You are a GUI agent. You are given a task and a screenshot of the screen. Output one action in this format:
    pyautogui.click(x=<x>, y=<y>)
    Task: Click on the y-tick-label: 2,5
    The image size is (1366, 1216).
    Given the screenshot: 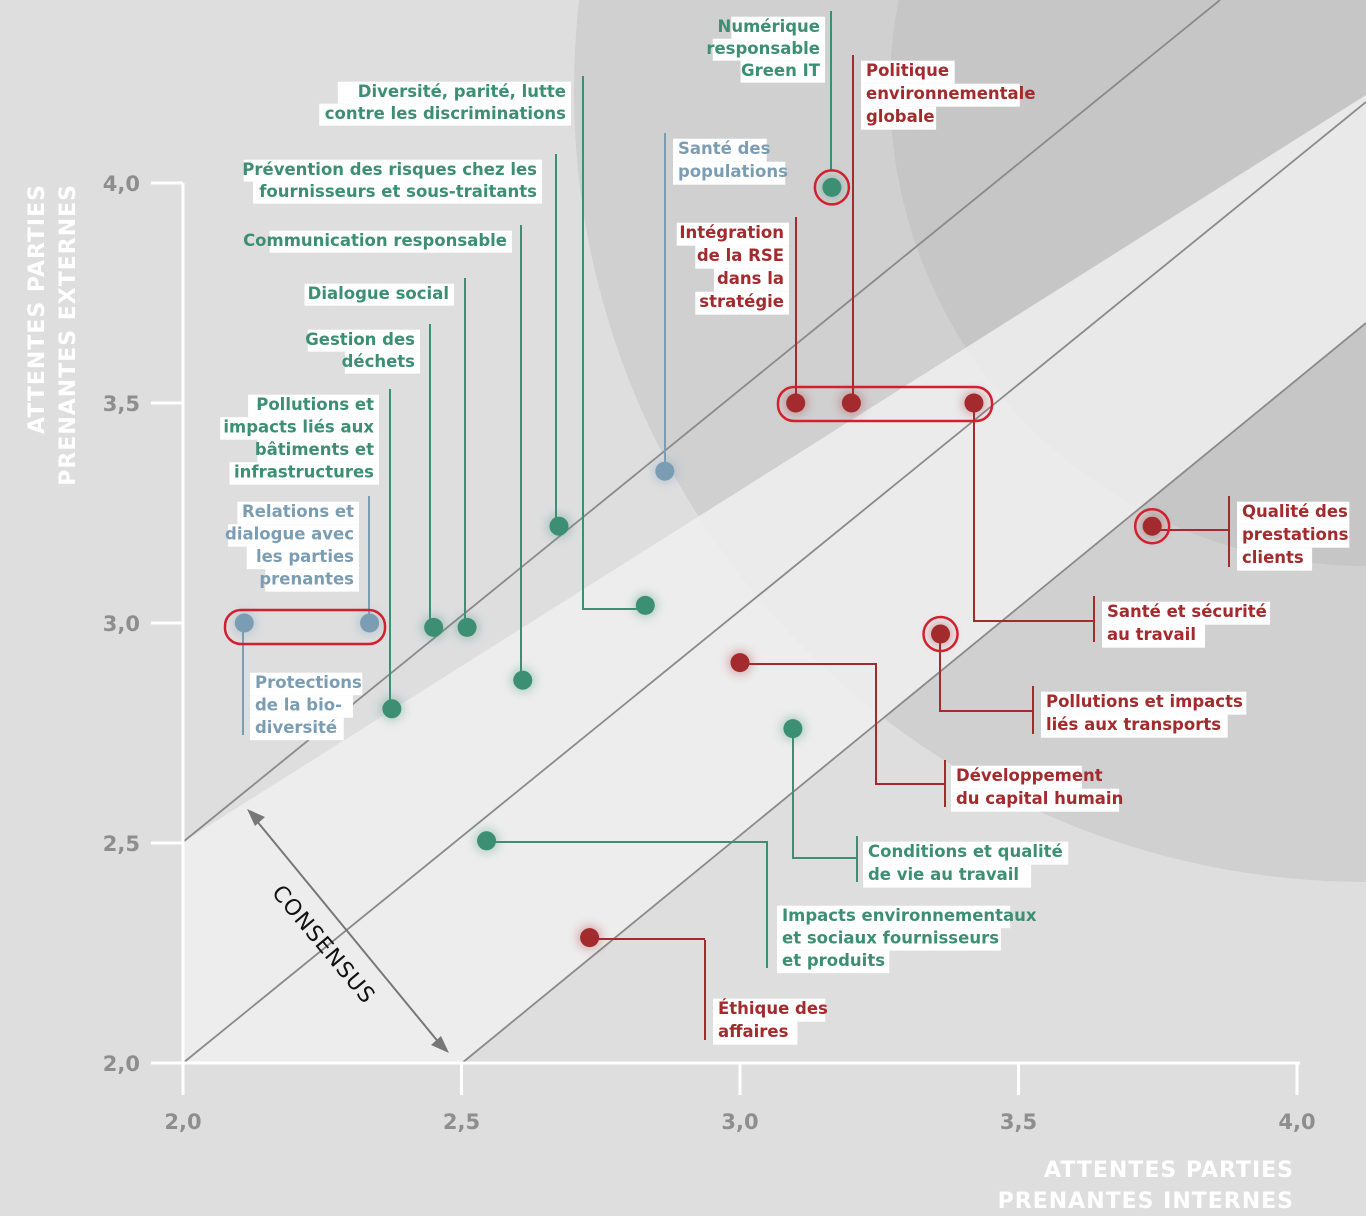 What is the action you would take?
    pyautogui.click(x=121, y=844)
    